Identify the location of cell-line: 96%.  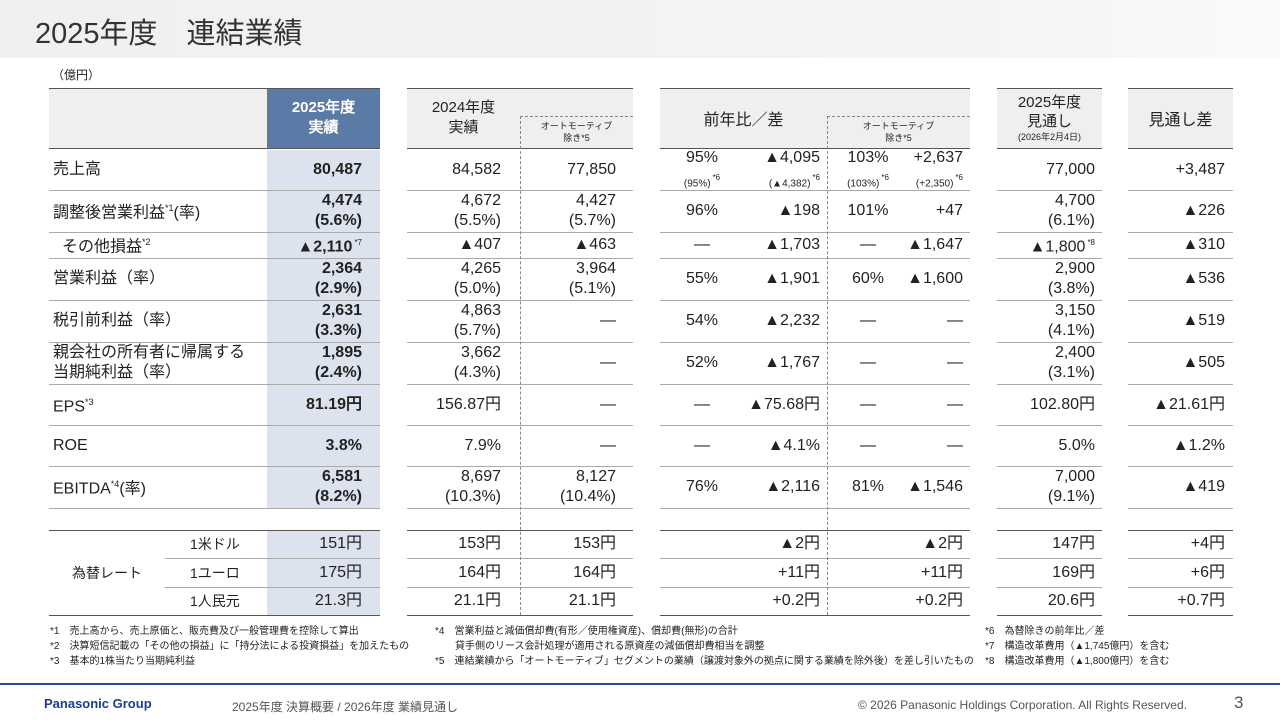
(702, 211).